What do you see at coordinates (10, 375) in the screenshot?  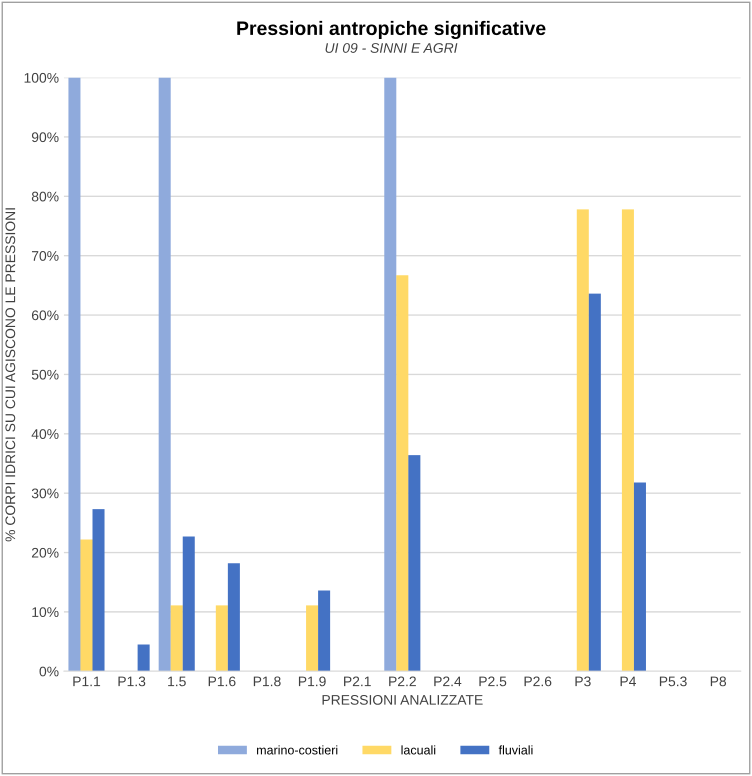 I see `y-axis-title: % CORPI IDRICI SU CUI AGISCONO LE PRESSIONI` at bounding box center [10, 375].